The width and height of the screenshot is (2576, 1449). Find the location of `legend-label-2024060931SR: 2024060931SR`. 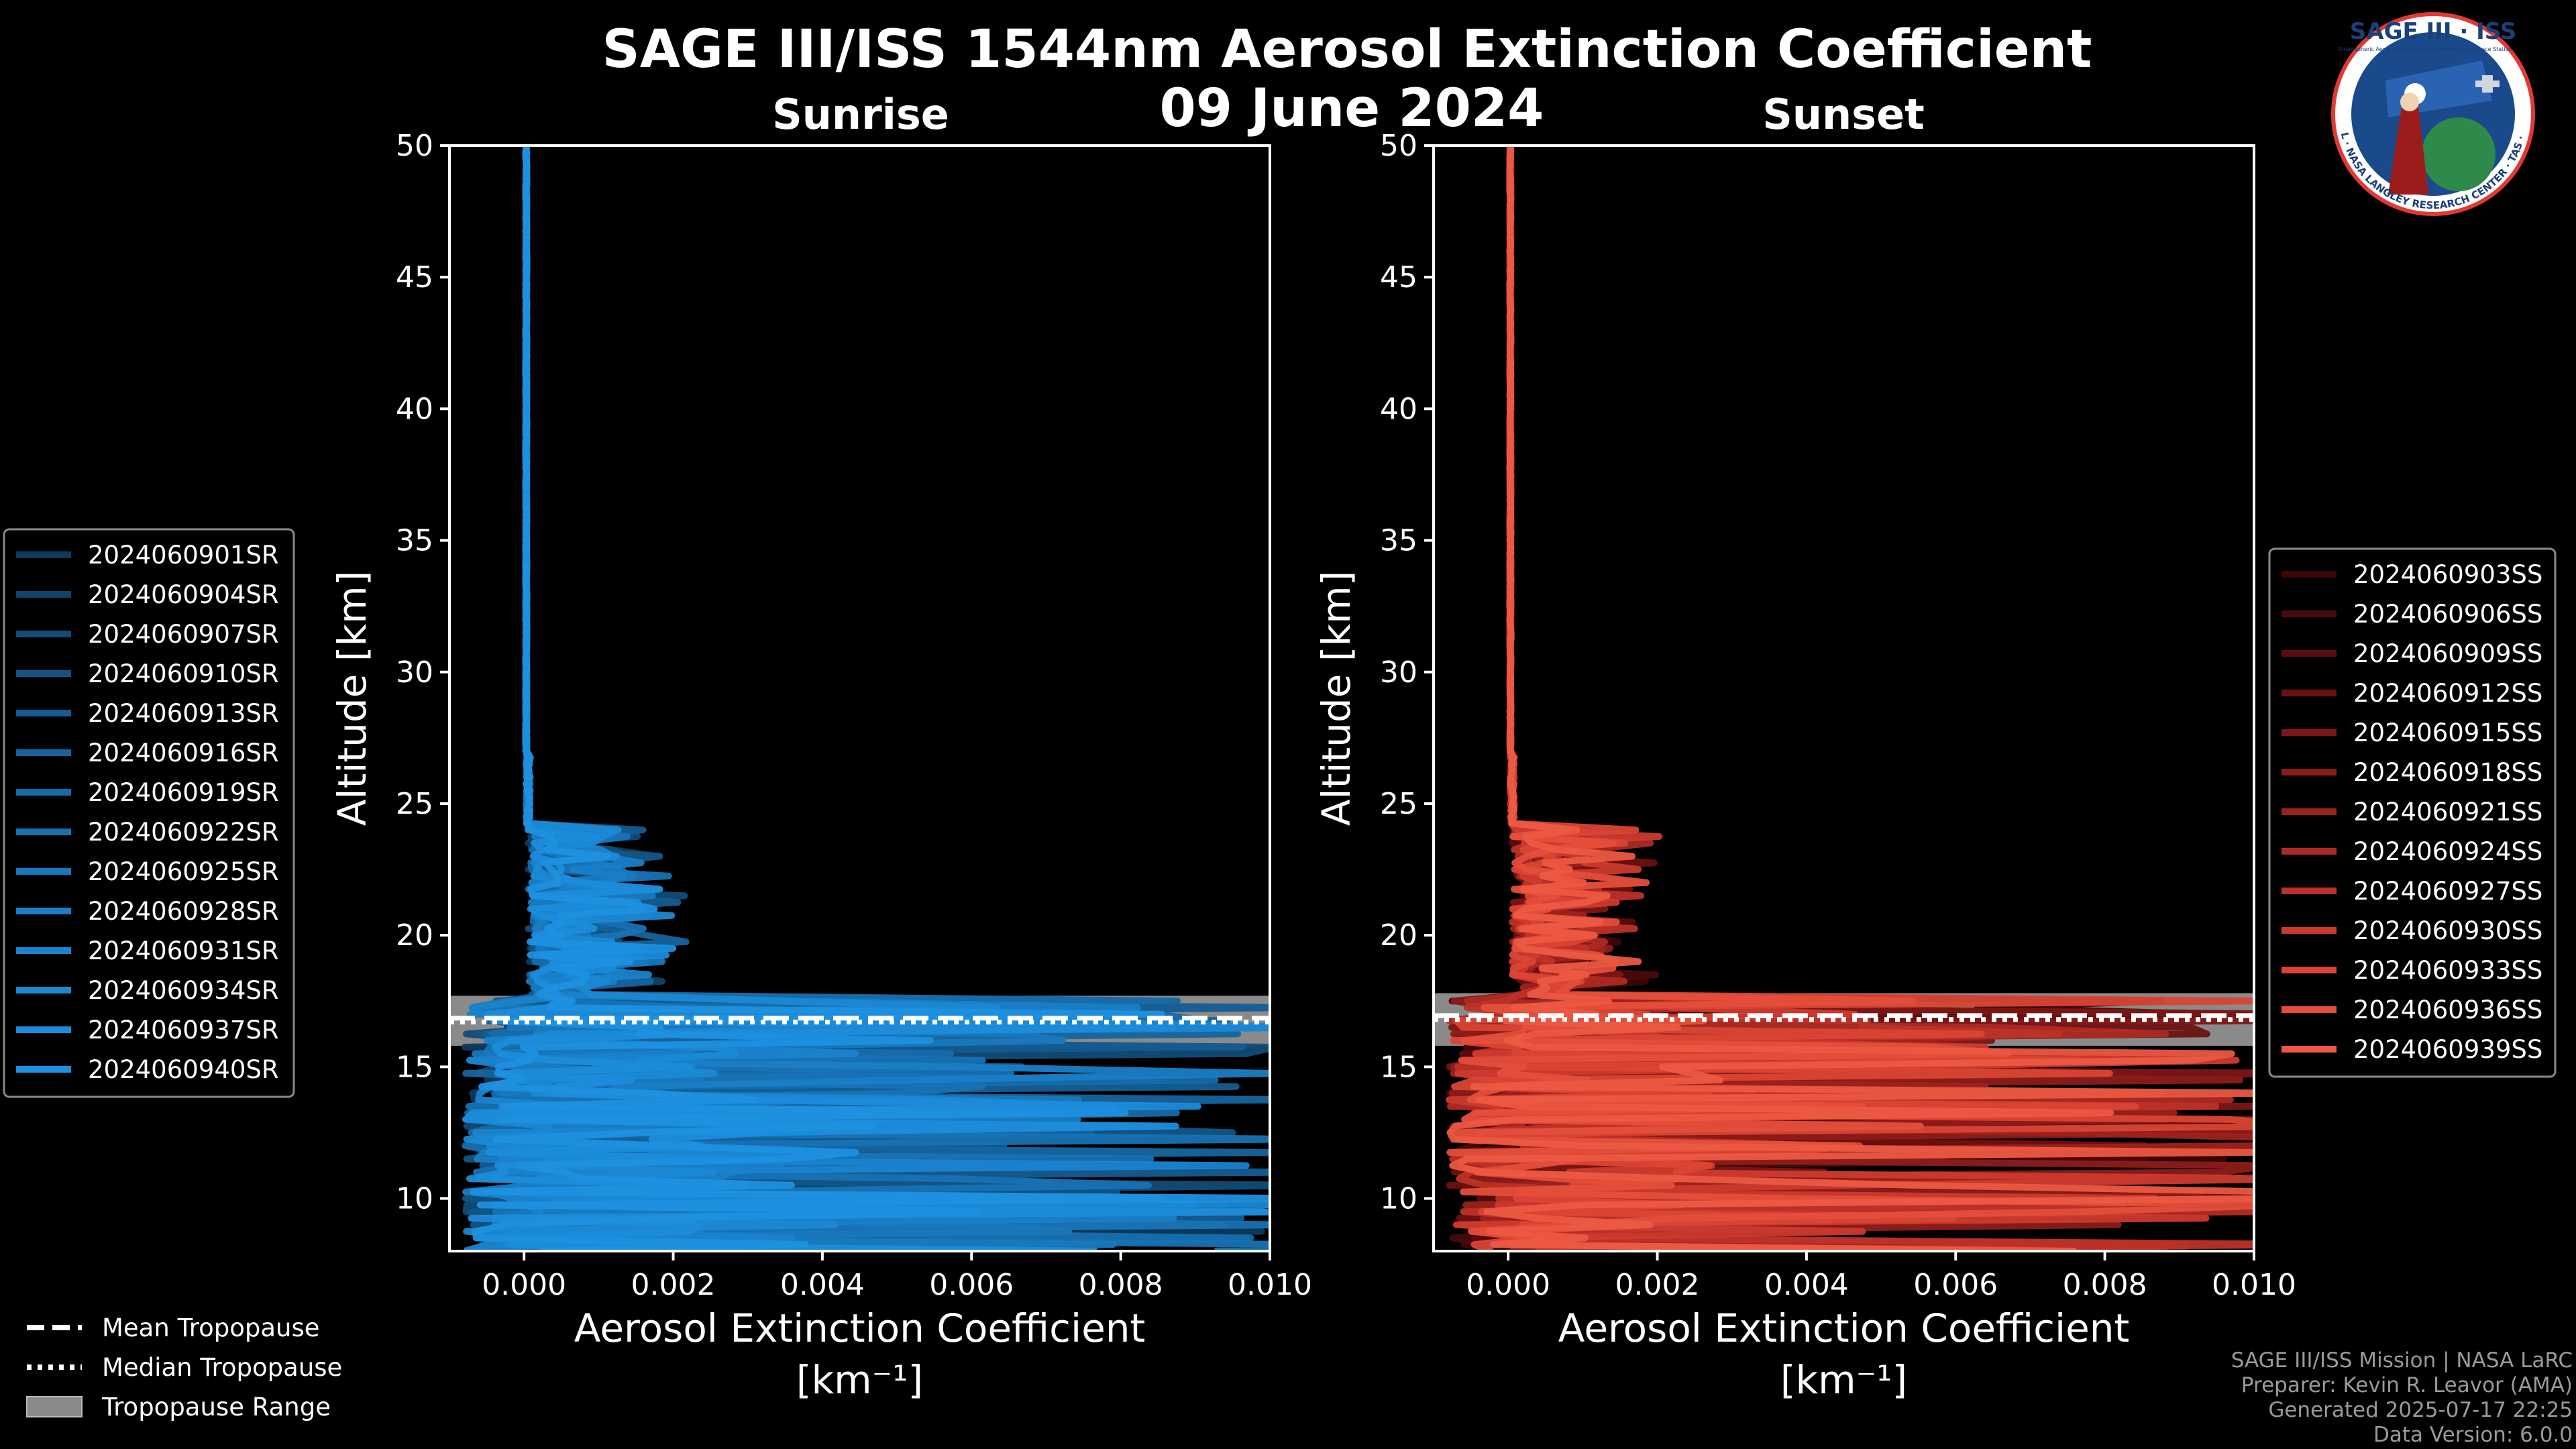

legend-label-2024060931SR: 2024060931SR is located at coordinates (183, 950).